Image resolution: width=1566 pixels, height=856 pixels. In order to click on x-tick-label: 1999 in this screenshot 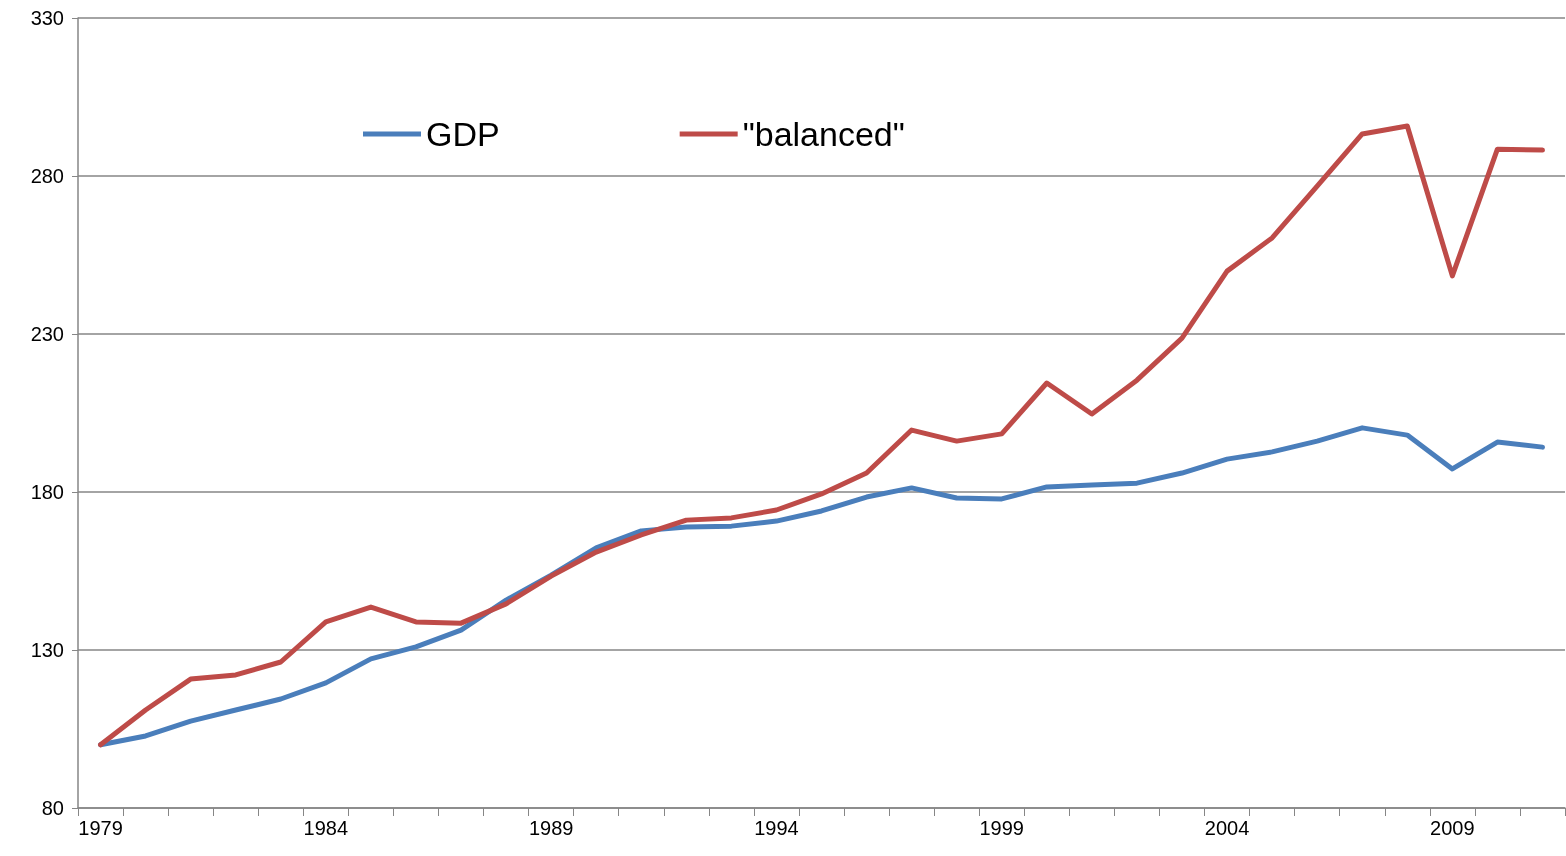, I will do `click(1001, 828)`.